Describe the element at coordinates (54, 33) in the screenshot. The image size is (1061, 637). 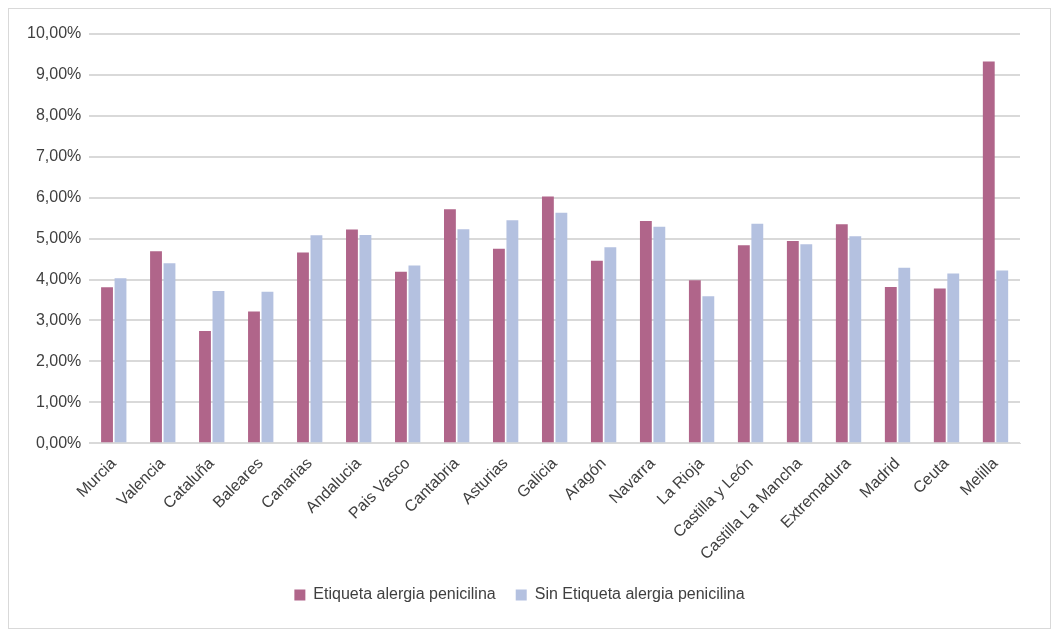
I see `y-tick-label: 10,00%` at that location.